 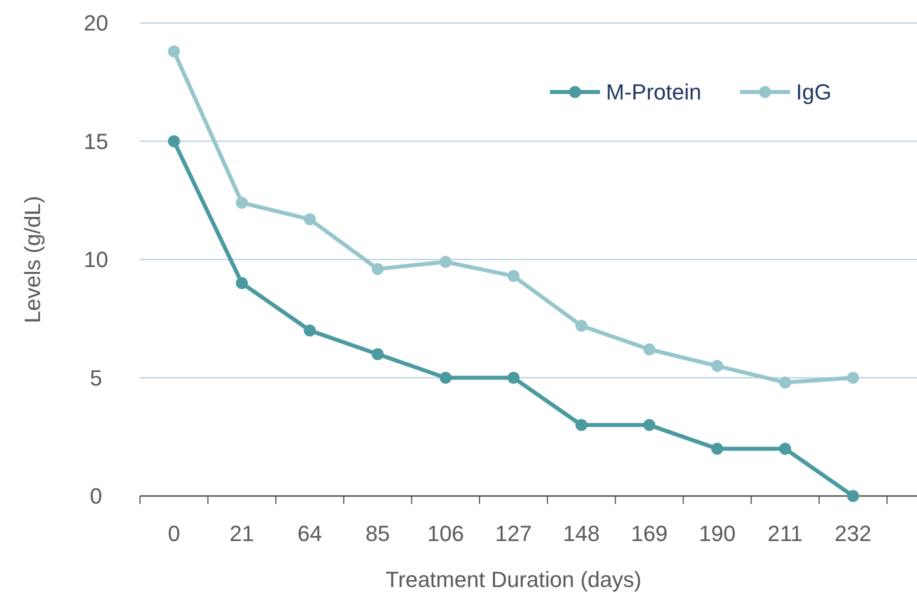 What do you see at coordinates (377, 533) in the screenshot?
I see `x-tick-label: 85` at bounding box center [377, 533].